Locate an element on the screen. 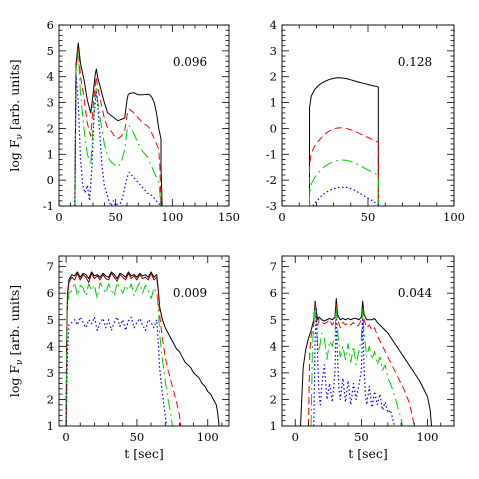 This screenshot has width=479, height=479. panel-annotation: 0.044 is located at coordinates (415, 293).